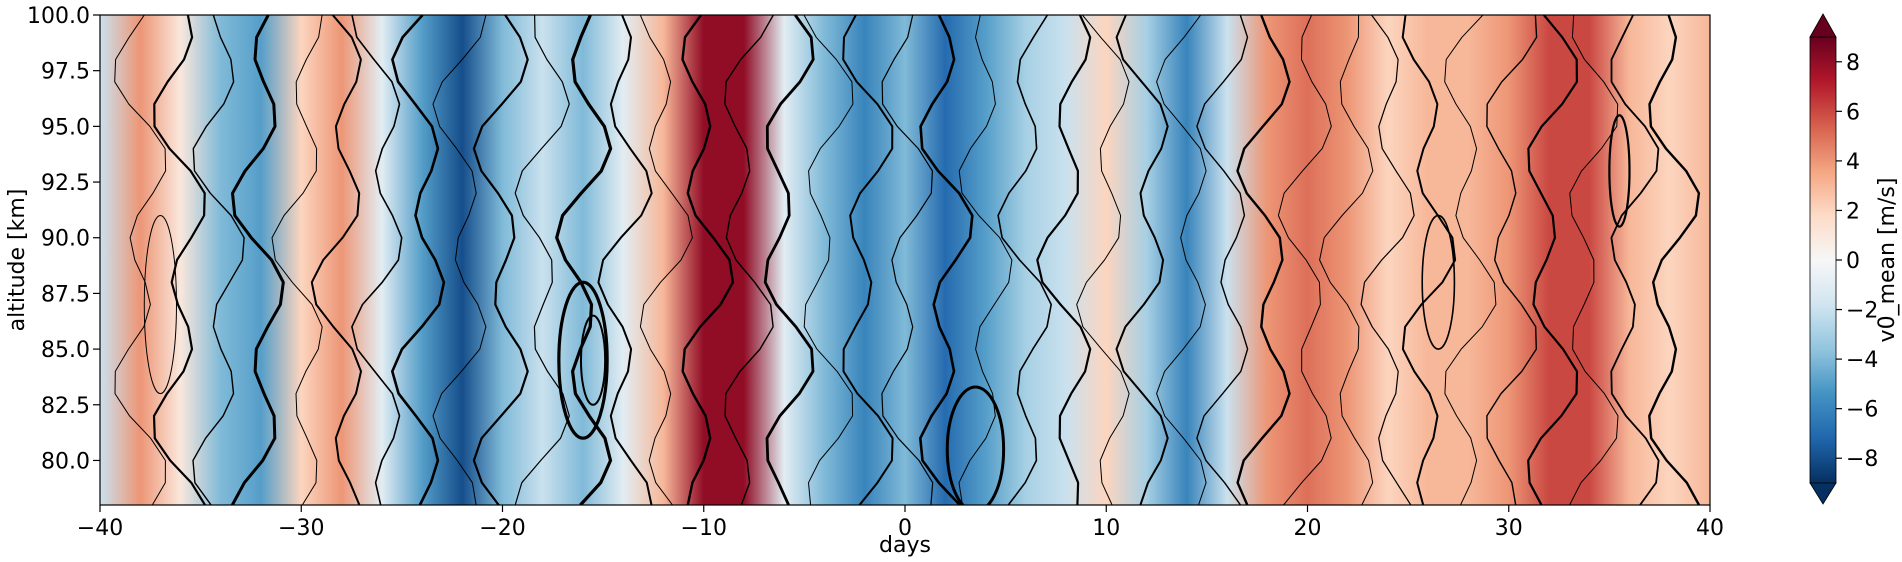 The width and height of the screenshot is (1902, 562). What do you see at coordinates (1887, 260) in the screenshot?
I see `colorbar-label: v0_mean [m/s]` at bounding box center [1887, 260].